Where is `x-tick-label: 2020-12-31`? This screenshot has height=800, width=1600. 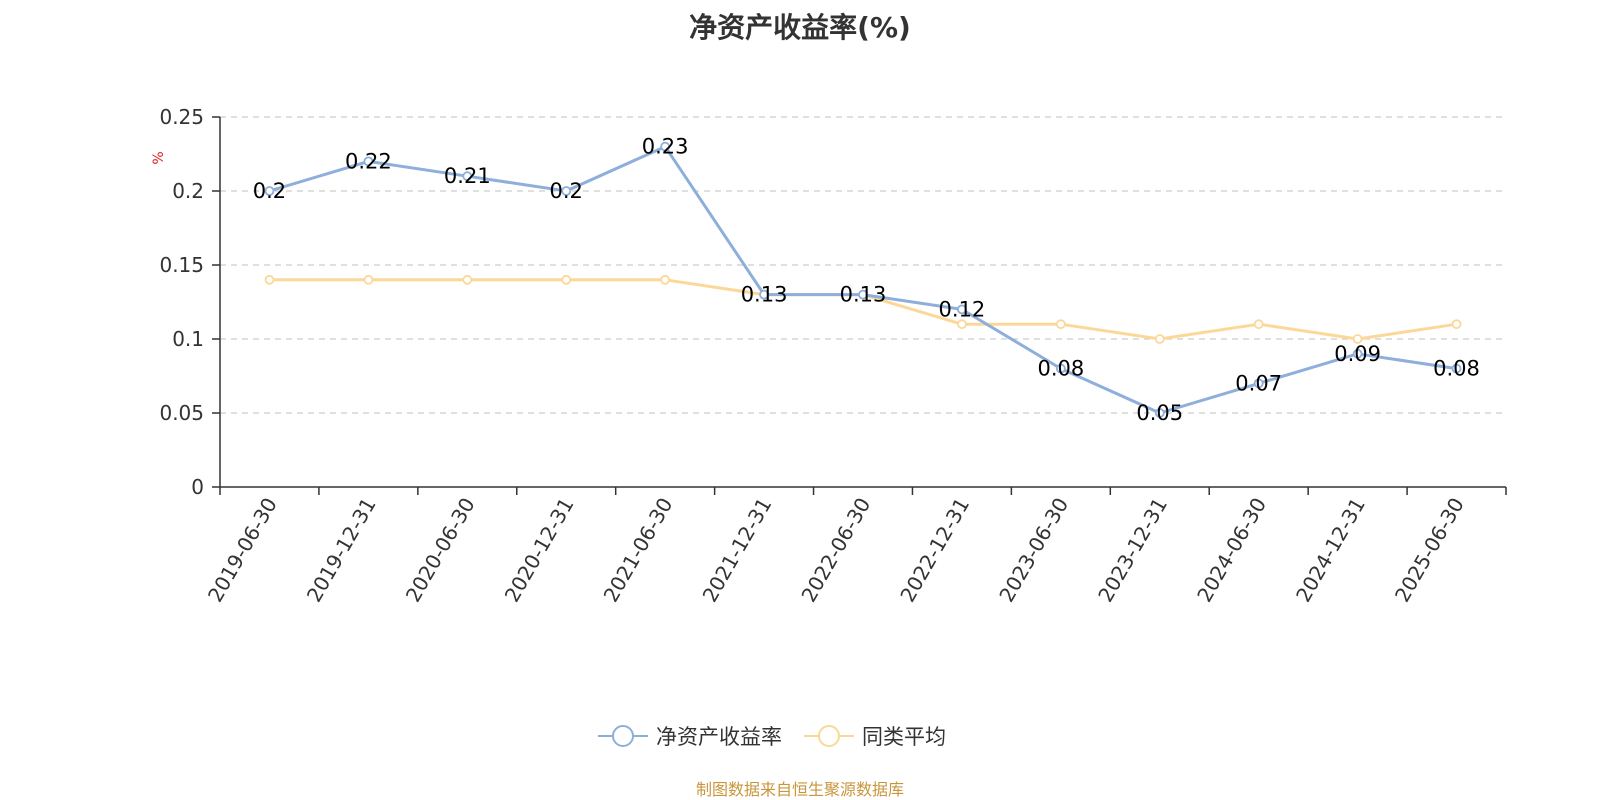
x-tick-label: 2020-12-31 is located at coordinates (539, 550).